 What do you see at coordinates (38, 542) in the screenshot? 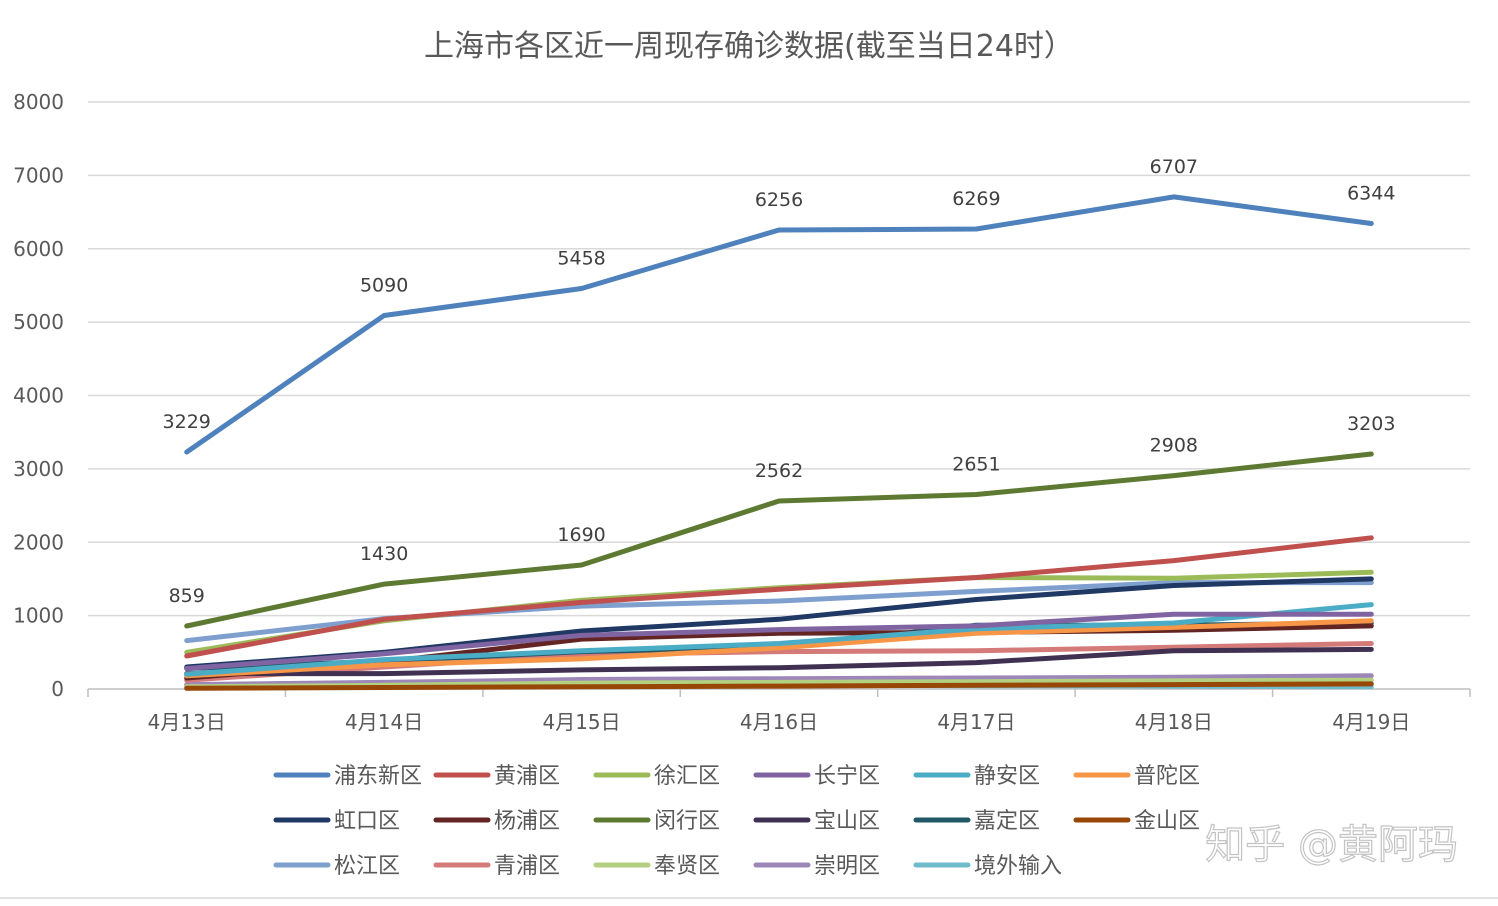
I see `y-tick-label: 2000` at bounding box center [38, 542].